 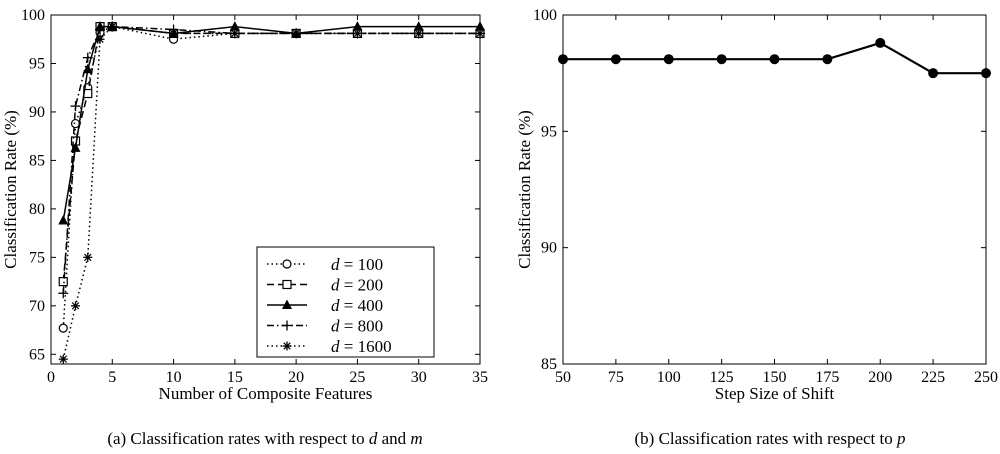 I want to click on chart-b-x-tick-label: 50, so click(x=563, y=377).